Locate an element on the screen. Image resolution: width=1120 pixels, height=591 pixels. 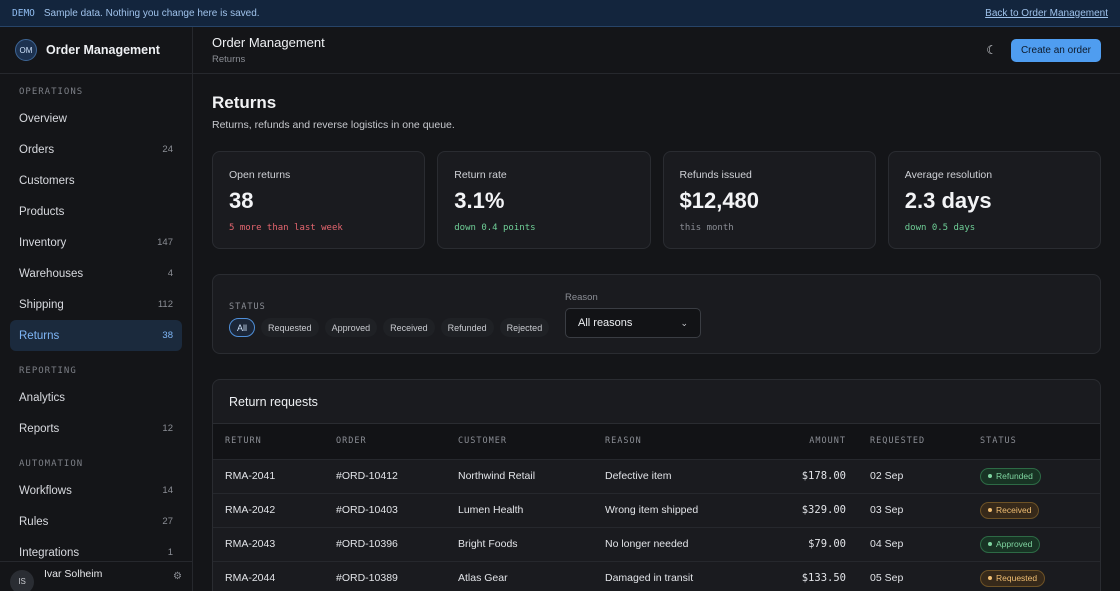
sidebar-item-label: Rules is located at coordinates (34, 521).